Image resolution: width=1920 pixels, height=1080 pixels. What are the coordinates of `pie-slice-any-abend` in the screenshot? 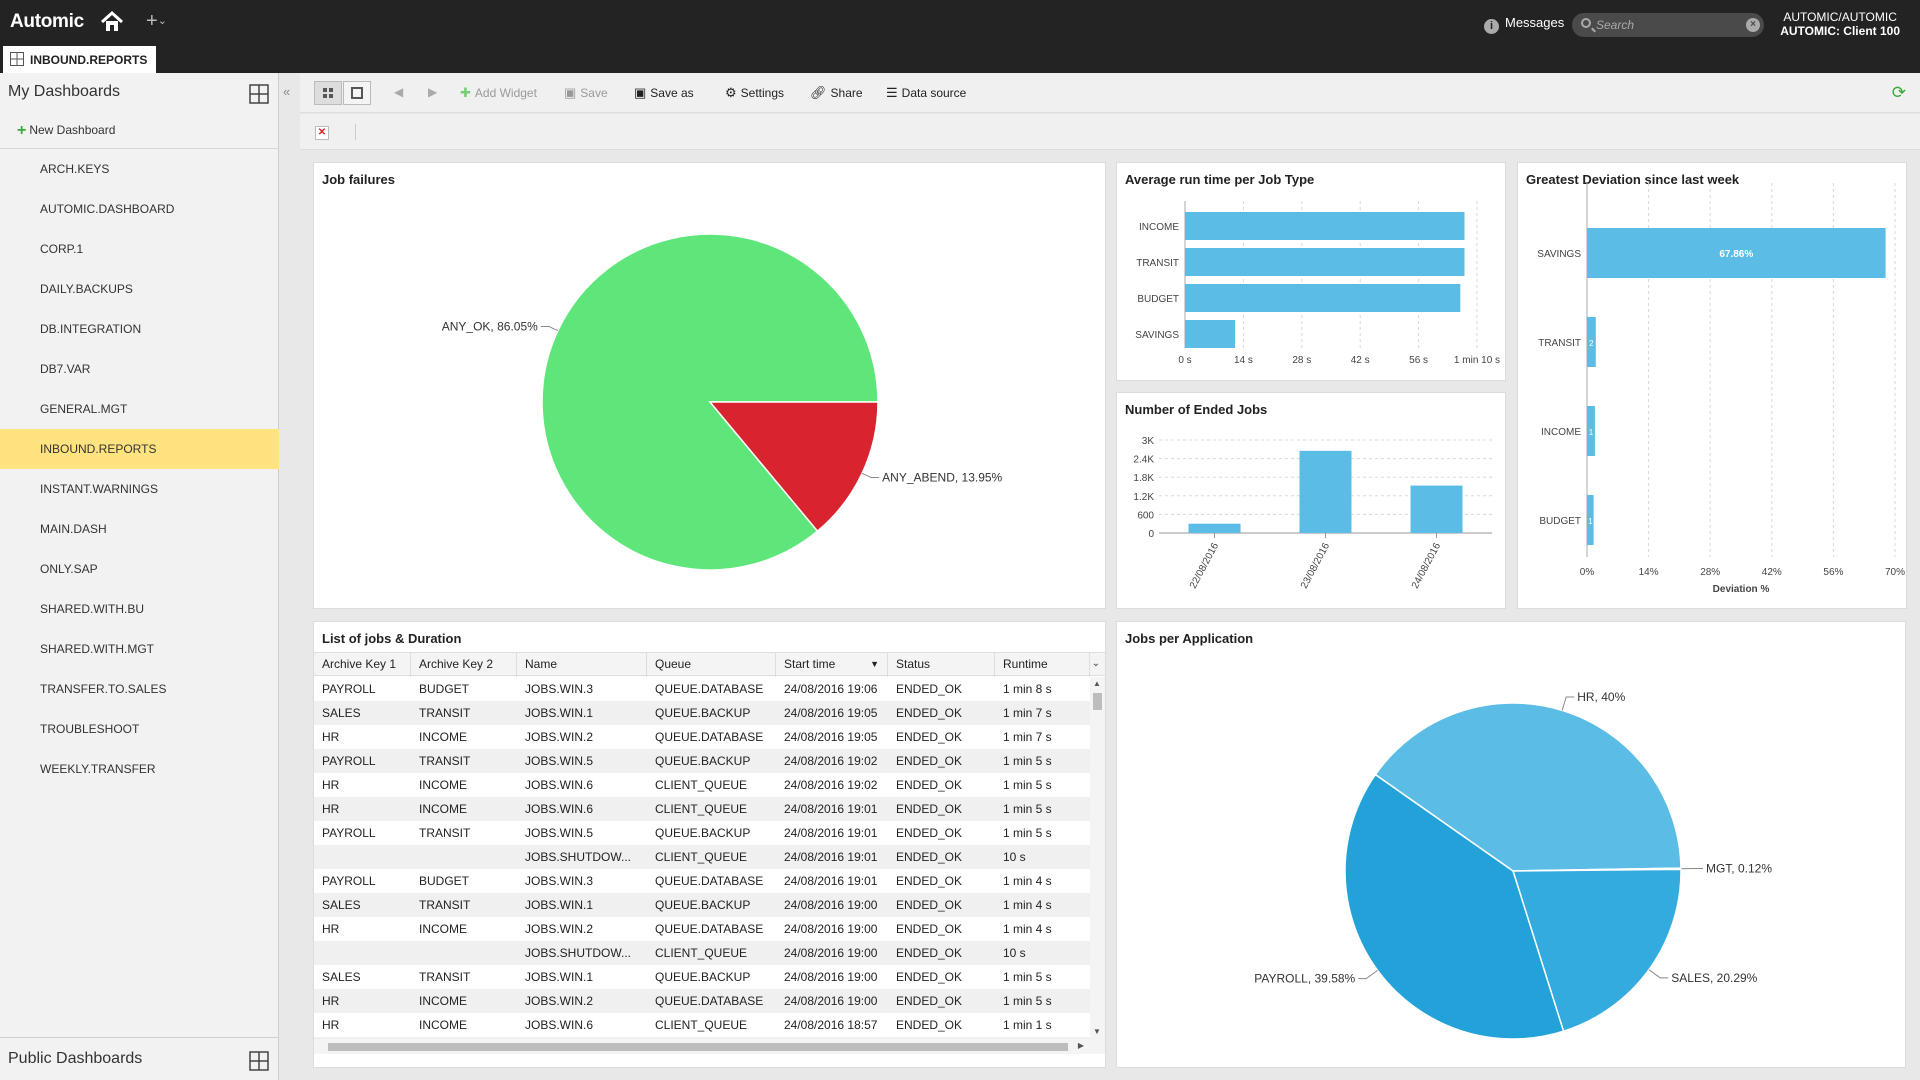 It's located at (793, 467).